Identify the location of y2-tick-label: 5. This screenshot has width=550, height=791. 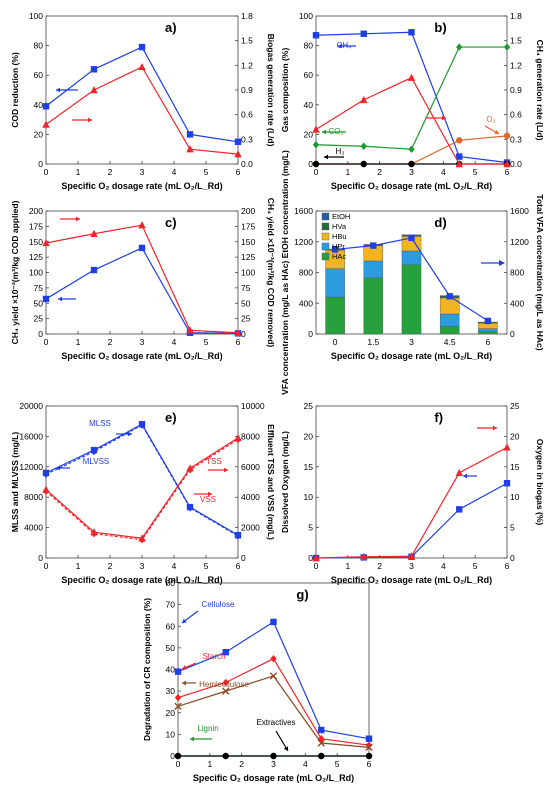
(512, 528).